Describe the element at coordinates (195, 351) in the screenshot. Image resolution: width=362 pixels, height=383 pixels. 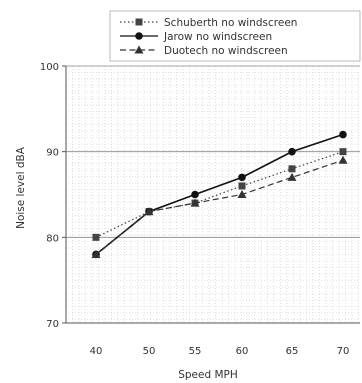
I see `x-tick-label: 55` at that location.